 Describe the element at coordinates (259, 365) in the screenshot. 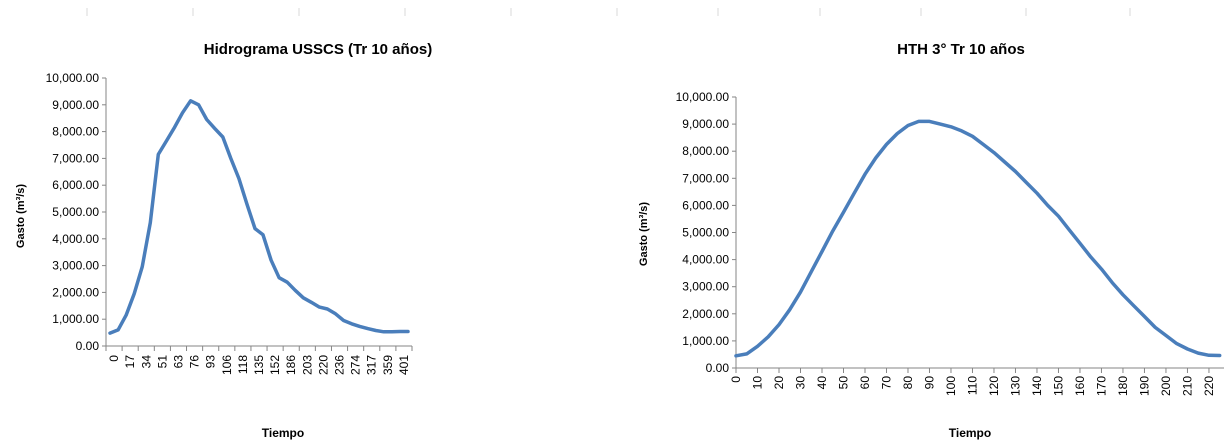

I see `x-tick-label: 135` at that location.